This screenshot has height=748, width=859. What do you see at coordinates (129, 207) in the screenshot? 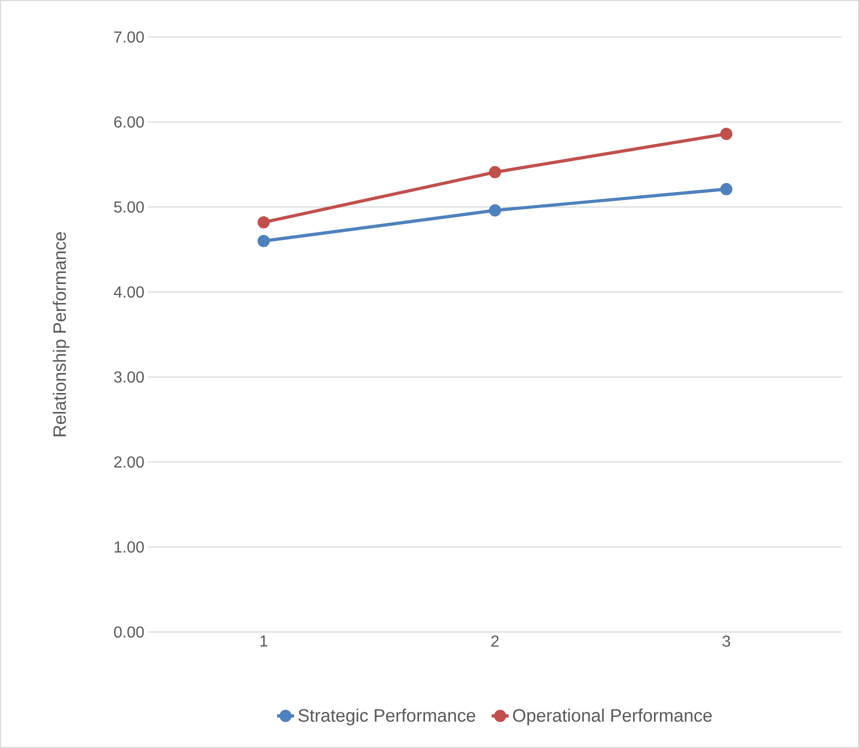
I see `y-tick-label: 5.00` at bounding box center [129, 207].